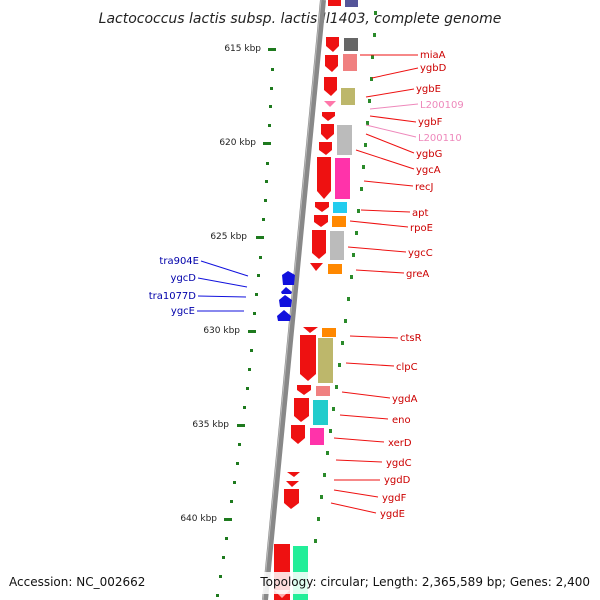 The height and width of the screenshot is (600, 600). I want to click on gene-label: ygbE, so click(428, 89).